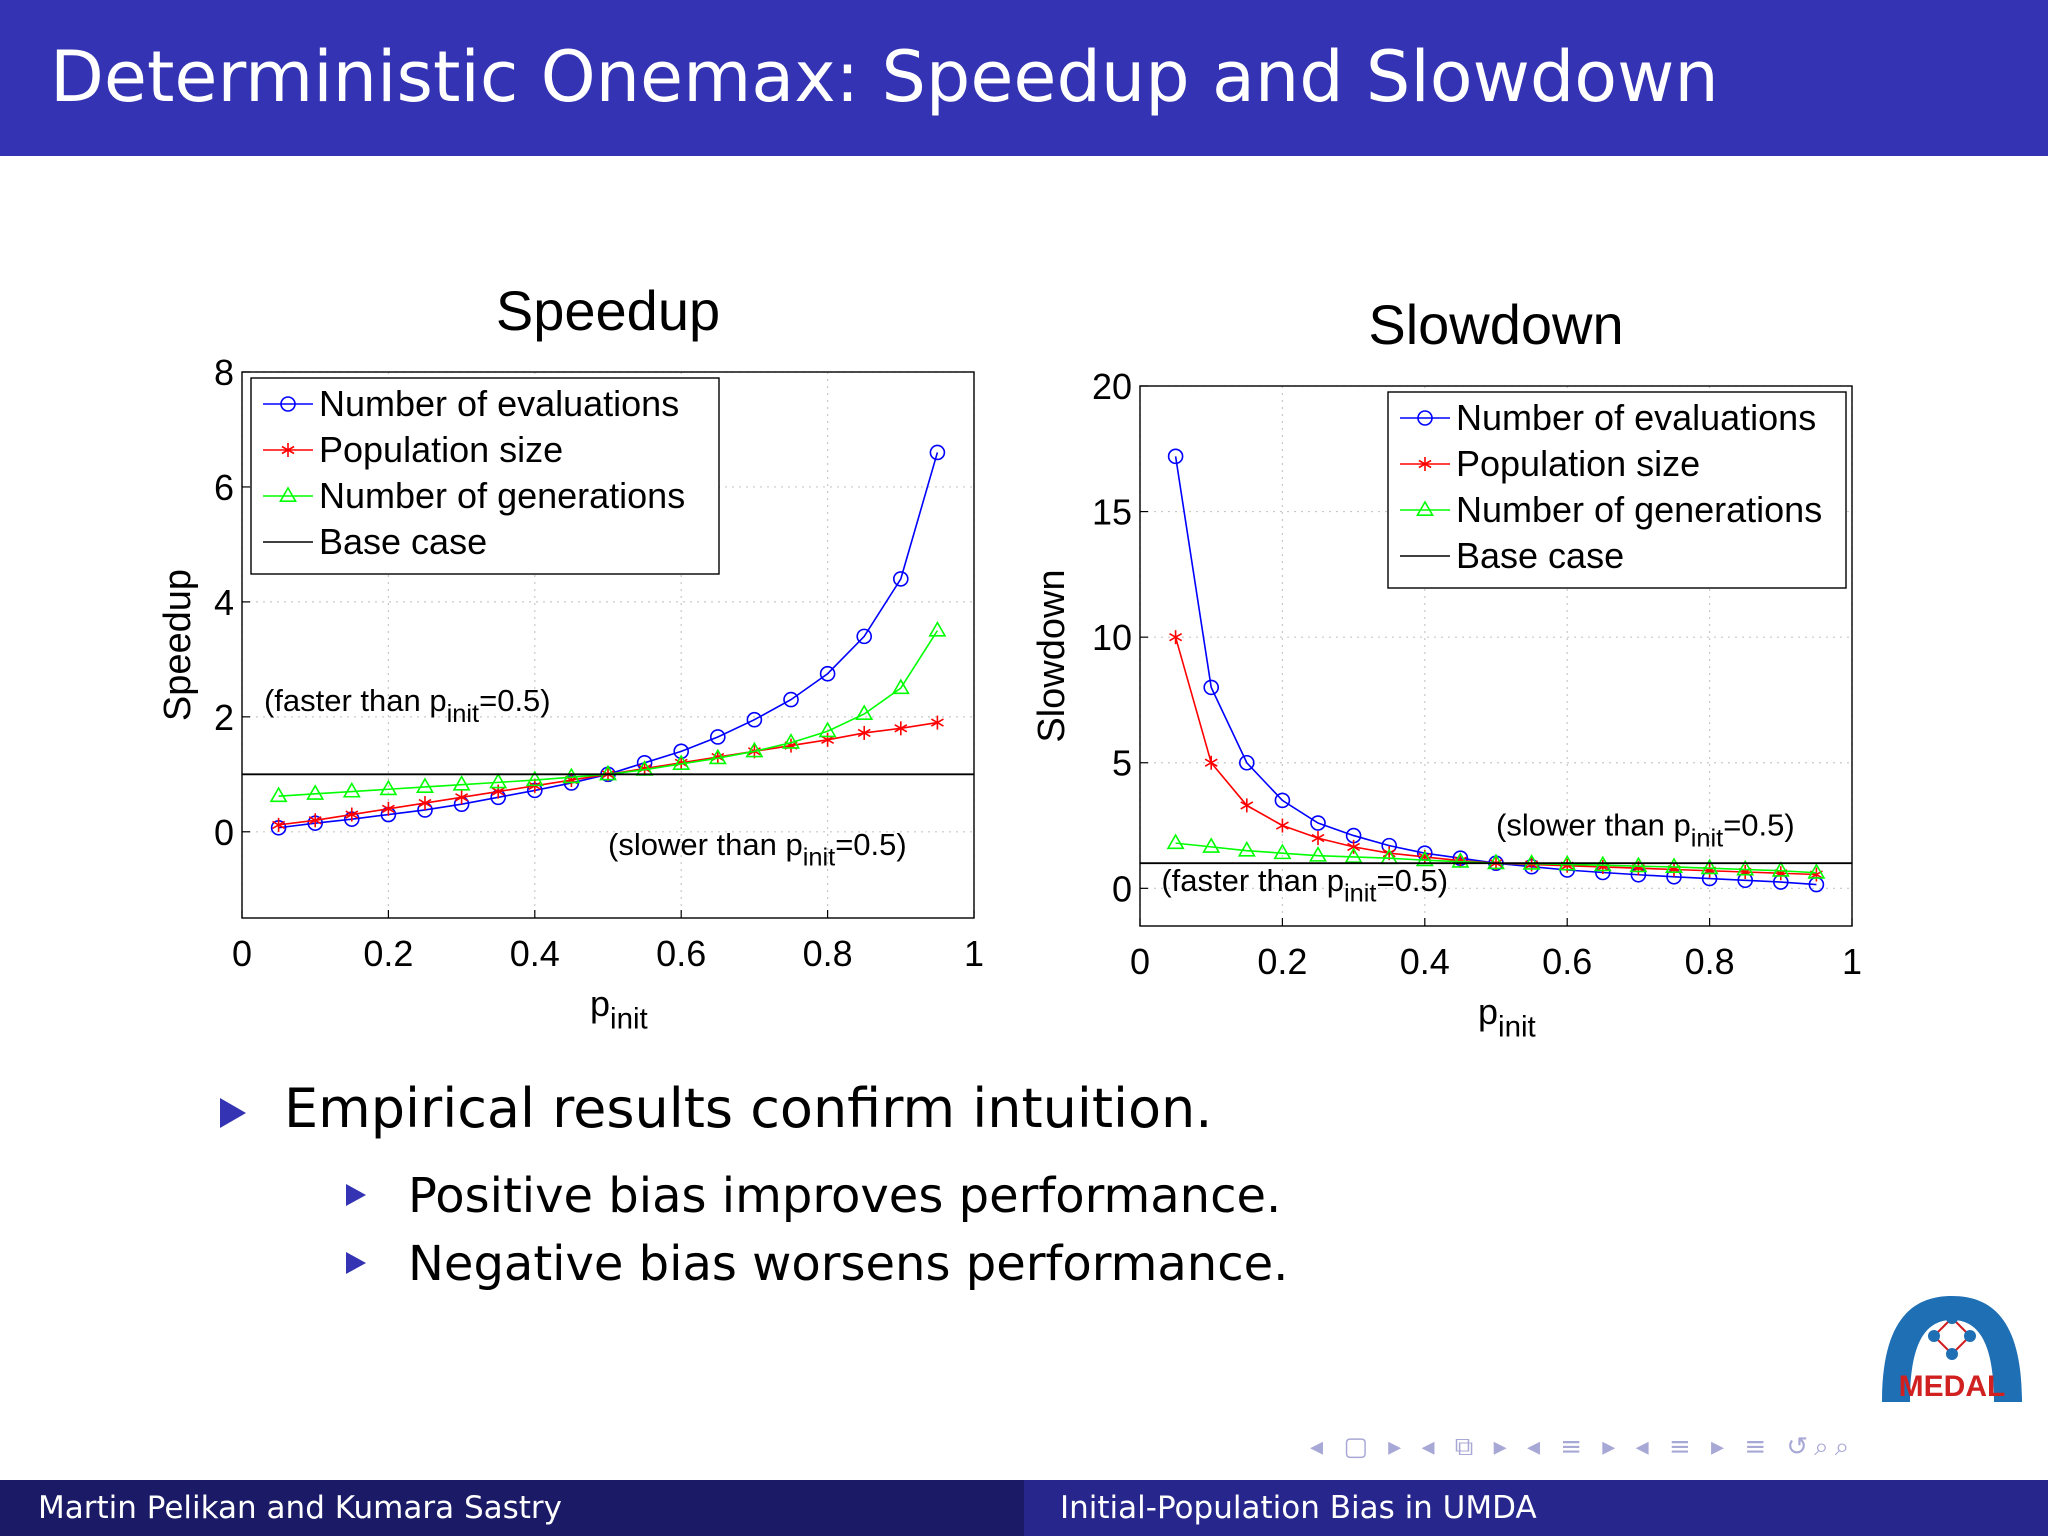 The height and width of the screenshot is (1536, 2048). I want to click on nav-section-icons: ◂ ≡ ▸, so click(1574, 1447).